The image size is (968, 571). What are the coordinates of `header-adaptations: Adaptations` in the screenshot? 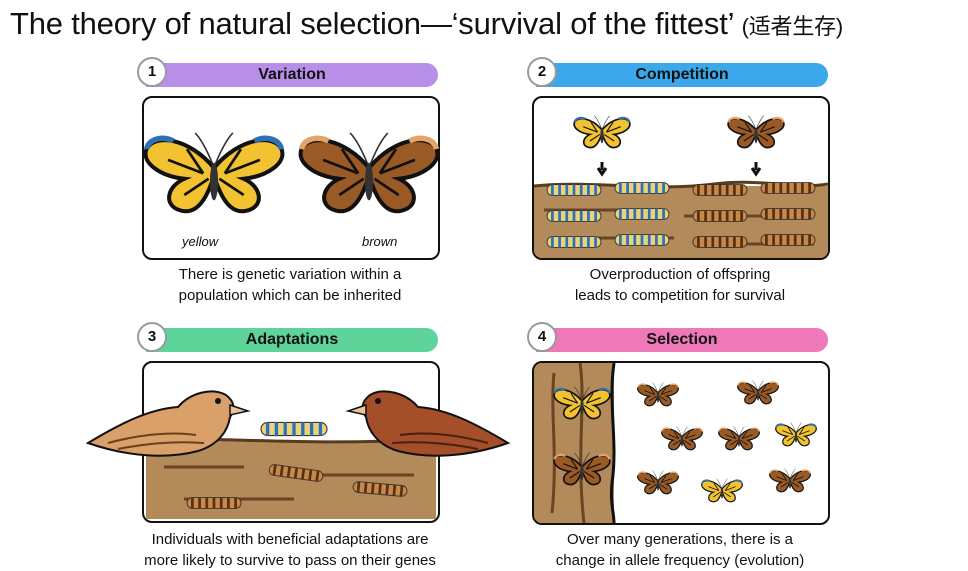 It's located at (292, 340).